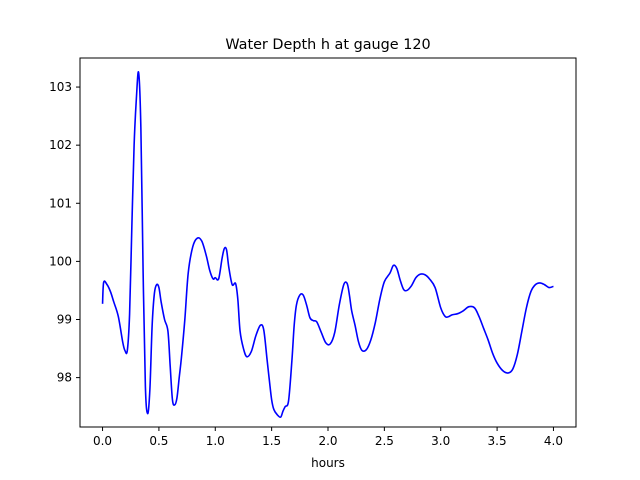 Image resolution: width=640 pixels, height=480 pixels. I want to click on x-tick-label: 2.0, so click(327, 441).